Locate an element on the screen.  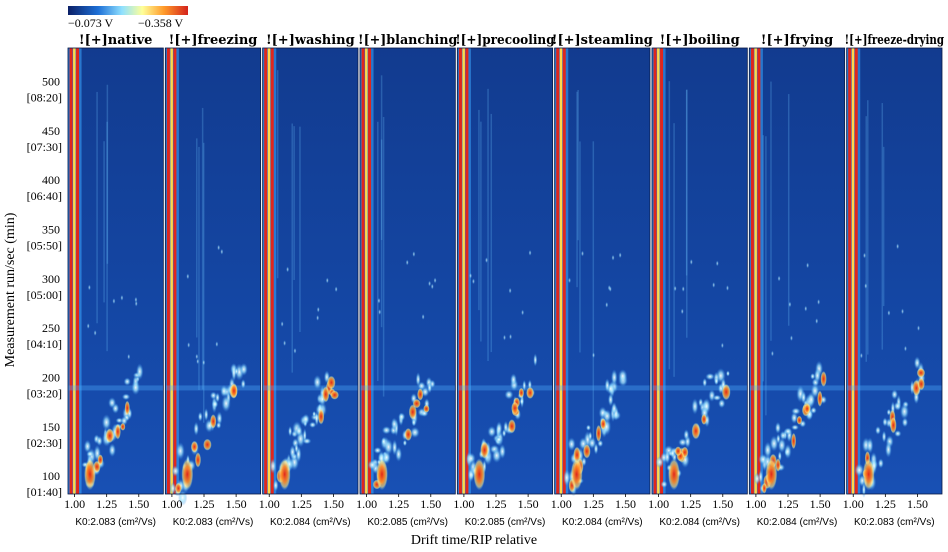
panel-background is located at coordinates (505, 271).